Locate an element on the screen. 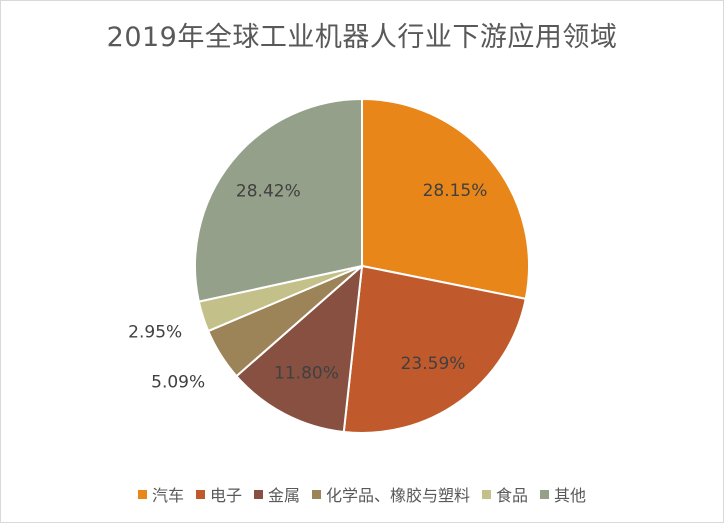 The width and height of the screenshot is (724, 523). slice-data-label: 28.42% is located at coordinates (268, 192).